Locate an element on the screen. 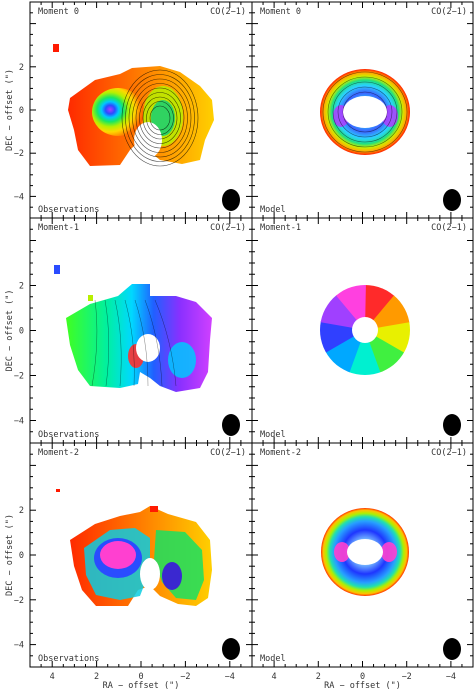  mom2-model-peak-left is located at coordinates (342, 552).